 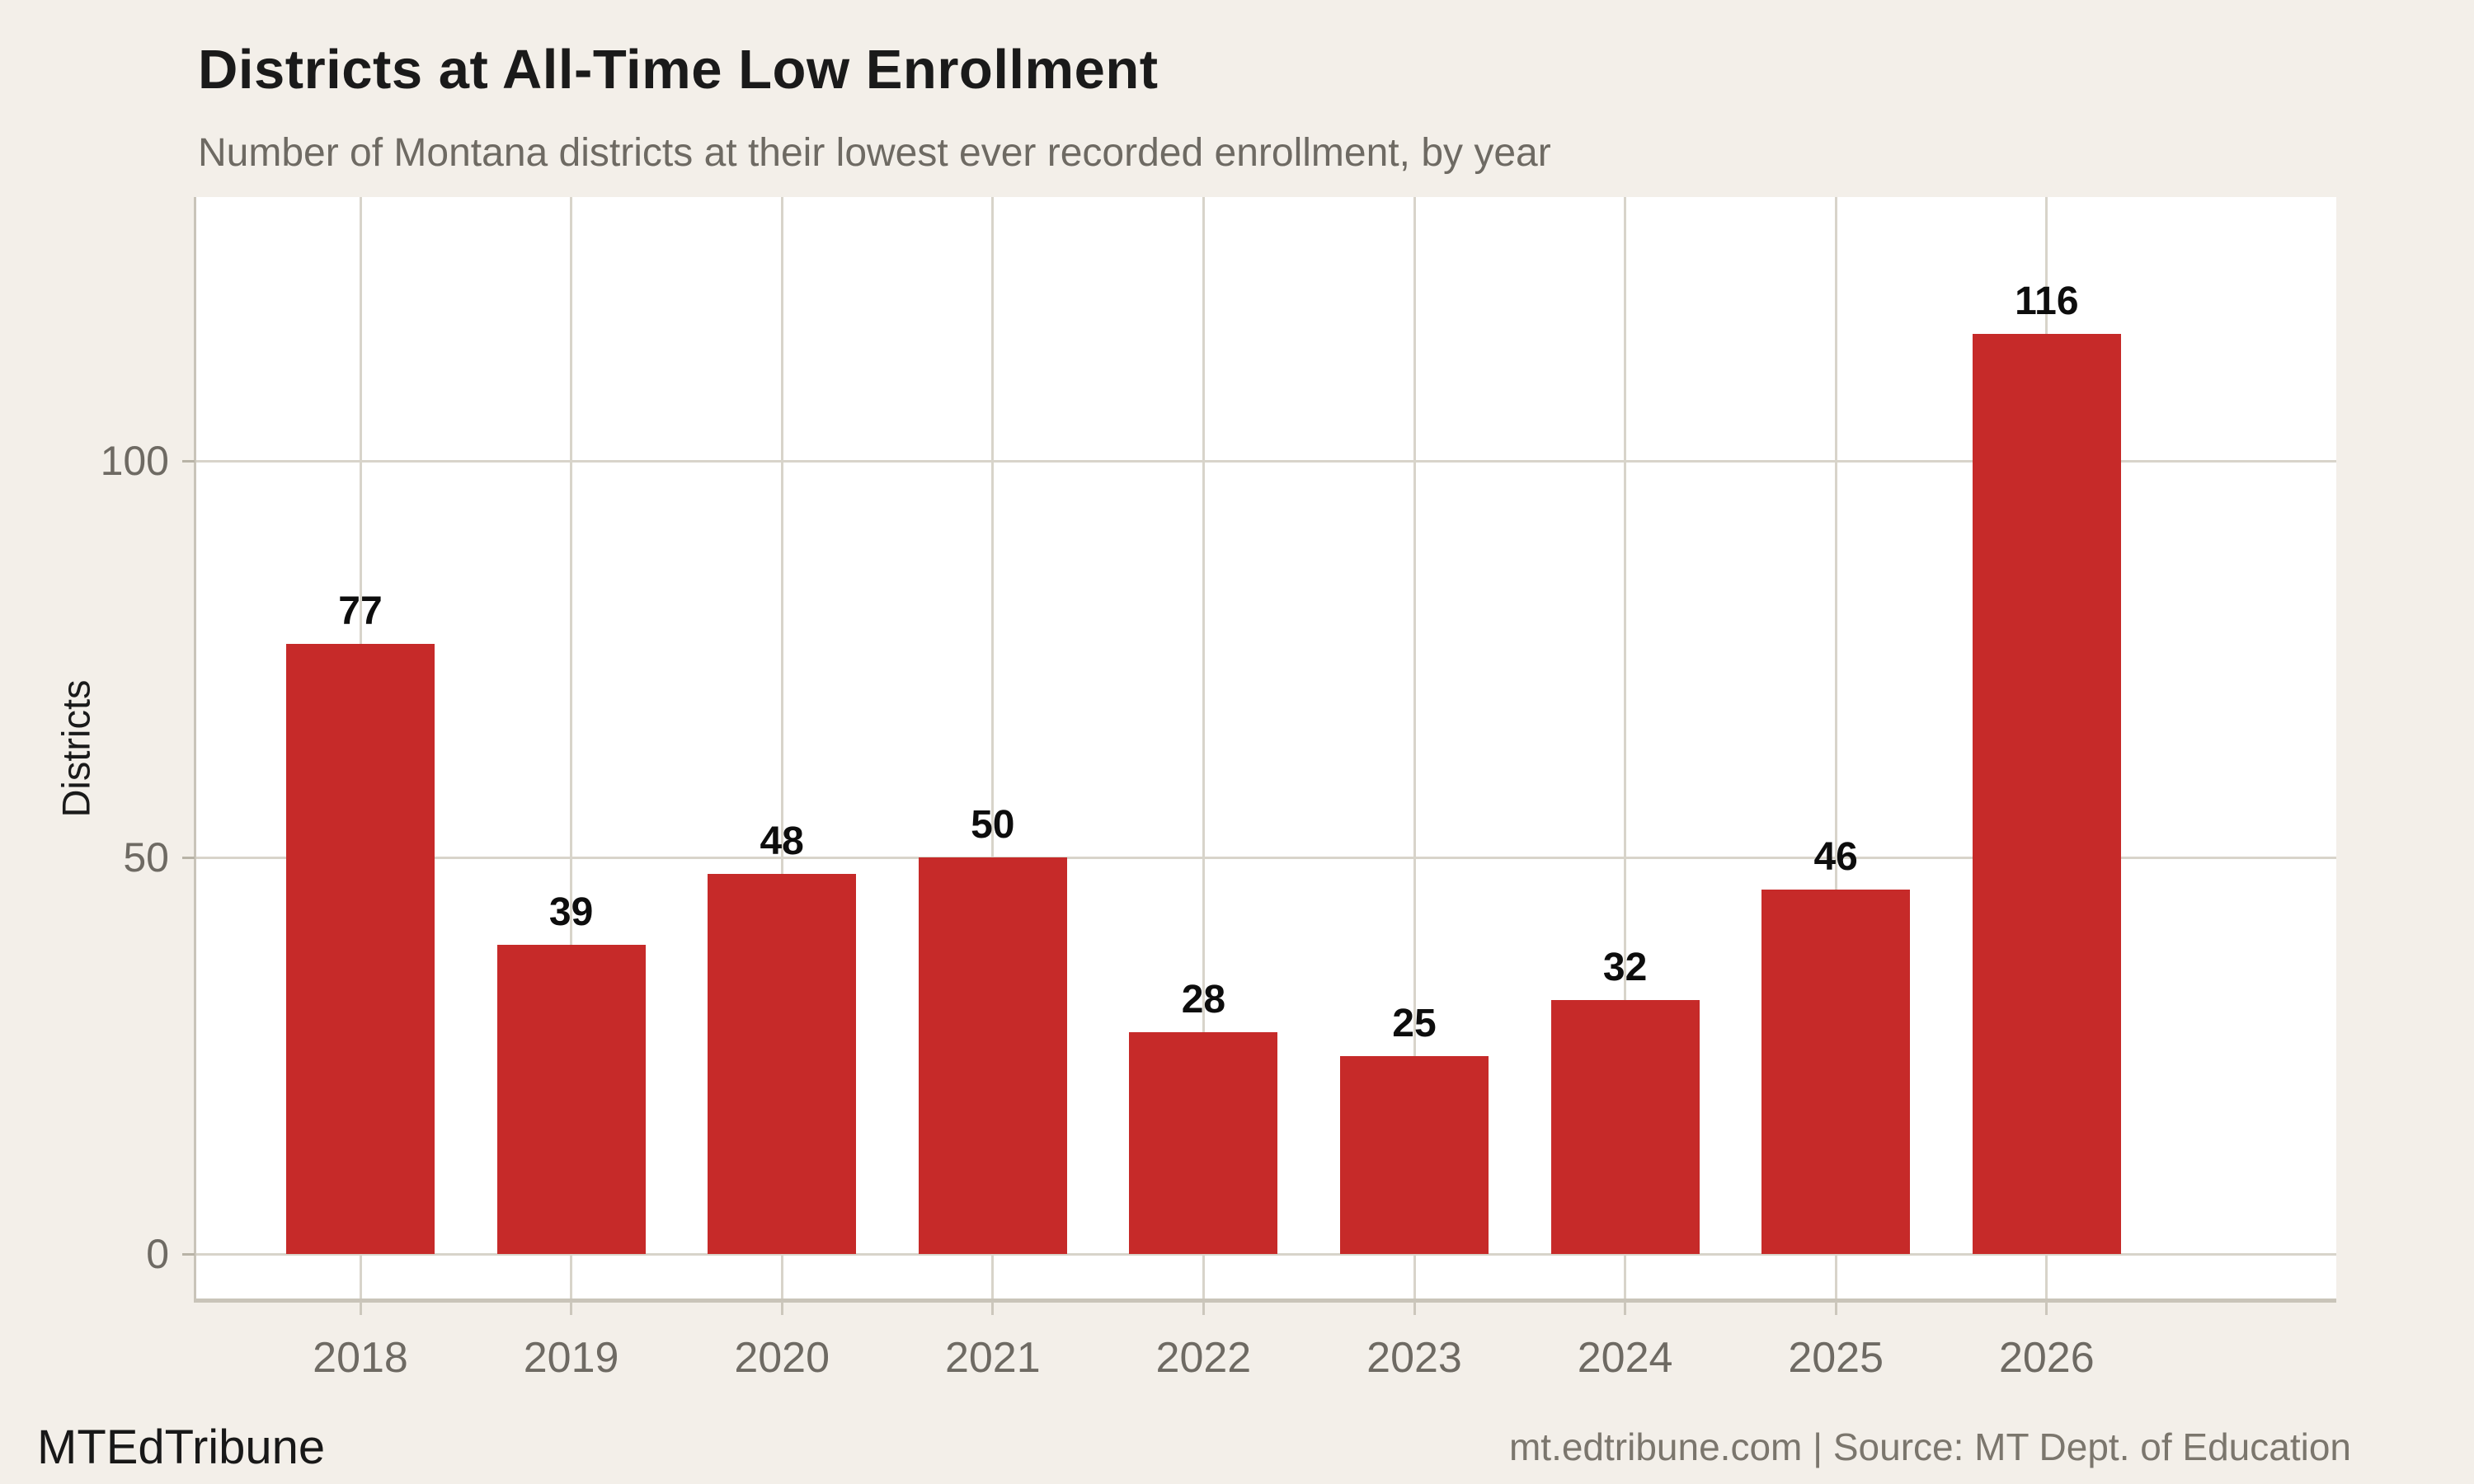 I want to click on gridline-vertical-2019, so click(x=571, y=748).